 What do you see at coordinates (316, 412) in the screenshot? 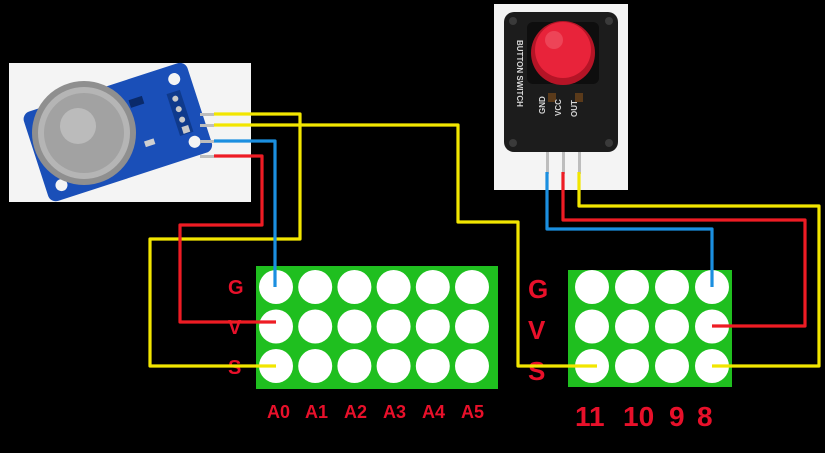
I see `left-col-label-a1: A1` at bounding box center [316, 412].